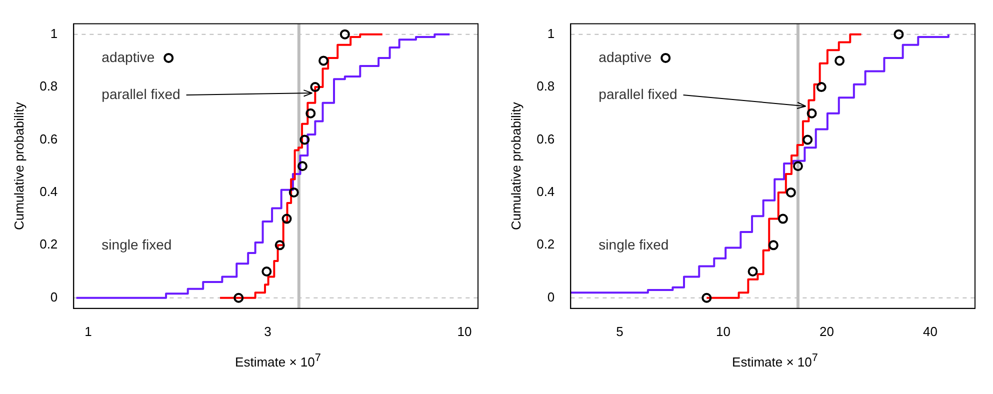 This screenshot has width=993, height=394. Describe the element at coordinates (88, 331) in the screenshot. I see `x-tick-label: 1` at that location.